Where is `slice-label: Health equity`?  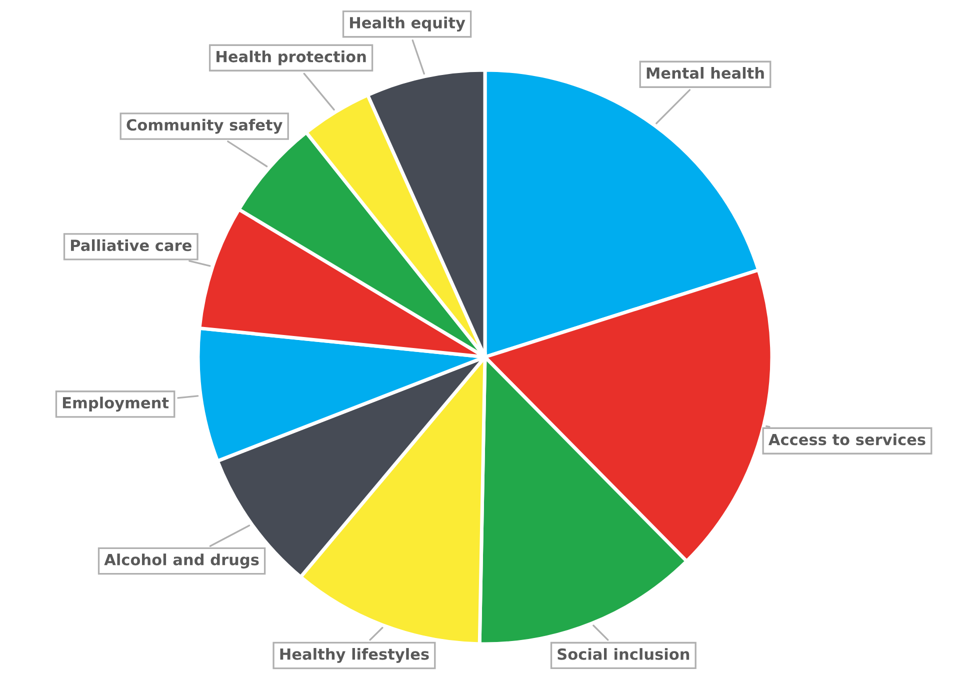 slice-label: Health equity is located at coordinates (408, 24).